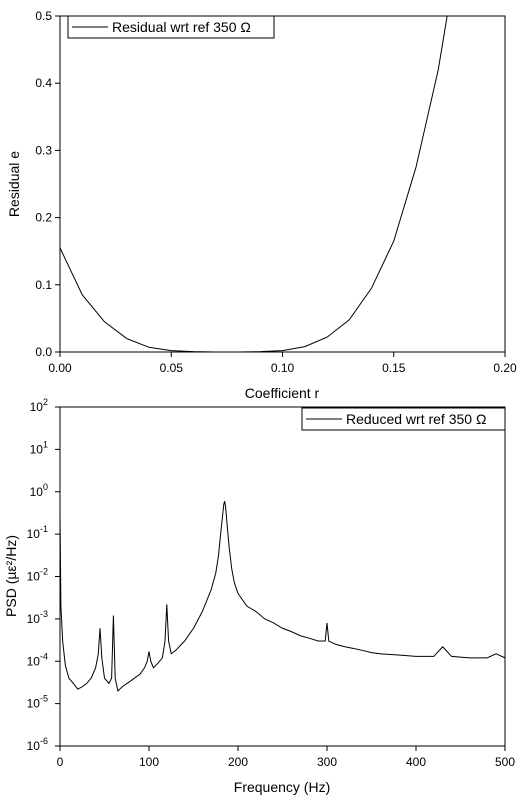  What do you see at coordinates (282, 787) in the screenshot?
I see `bottom-x-axis-title: Frequency (Hz)` at bounding box center [282, 787].